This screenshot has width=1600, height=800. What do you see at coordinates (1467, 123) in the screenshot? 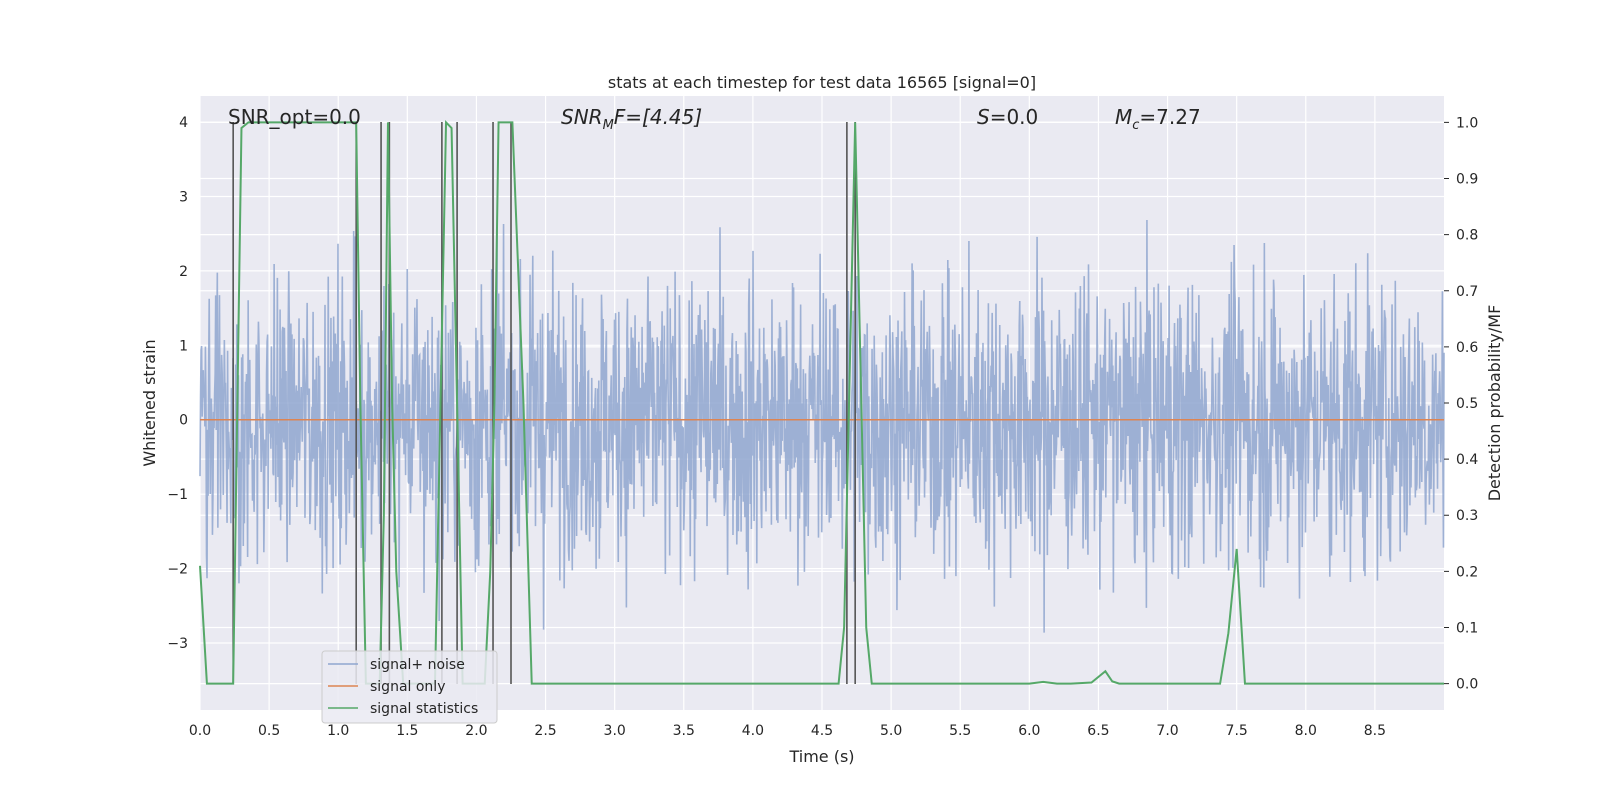
I see `y-right-tick-label-10: 1.0` at bounding box center [1467, 123].